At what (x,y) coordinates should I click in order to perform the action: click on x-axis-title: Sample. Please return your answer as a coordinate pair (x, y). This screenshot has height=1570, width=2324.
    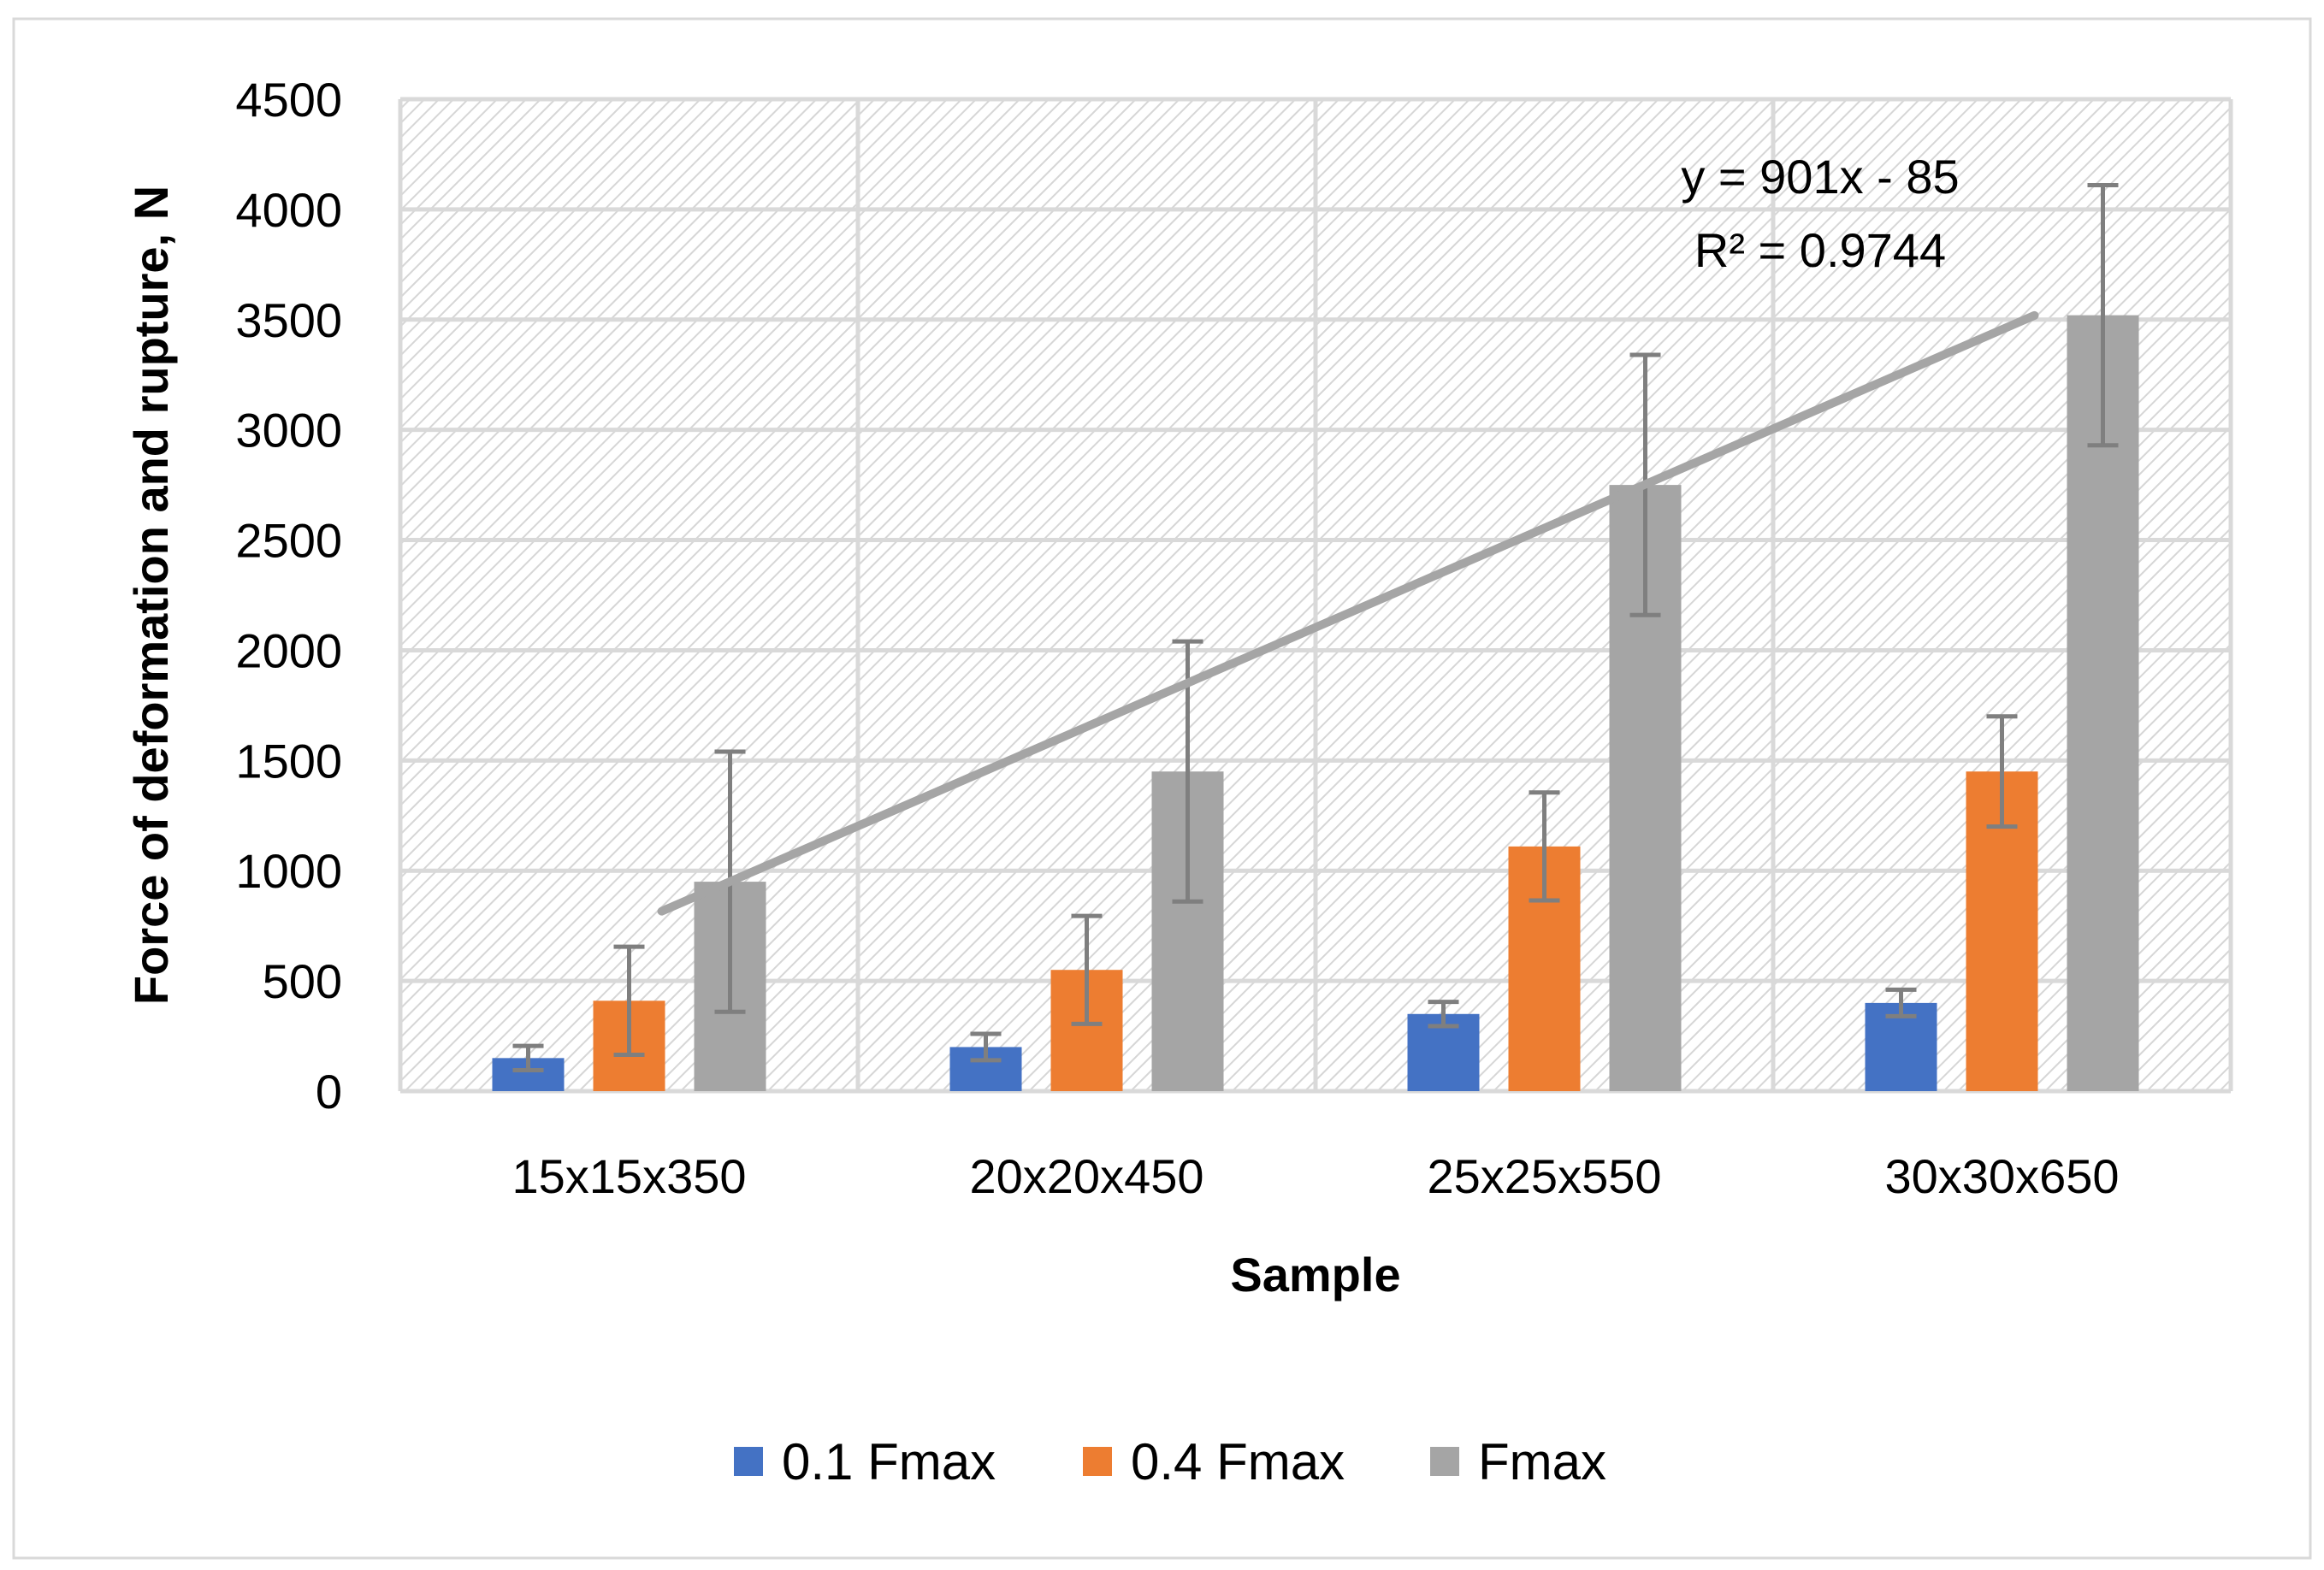
    Looking at the image, I should click on (1315, 1274).